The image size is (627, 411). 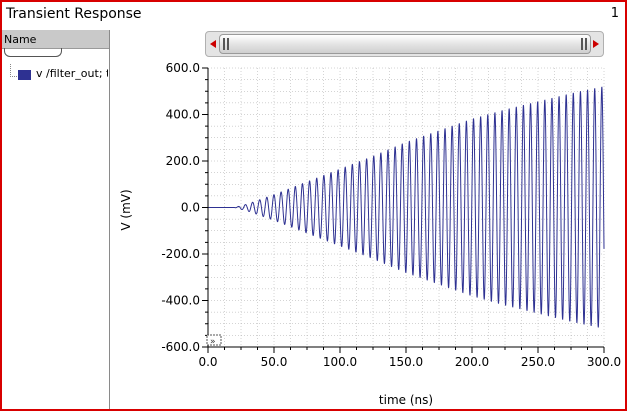 I want to click on x-tick-label: 300.0, so click(x=604, y=362).